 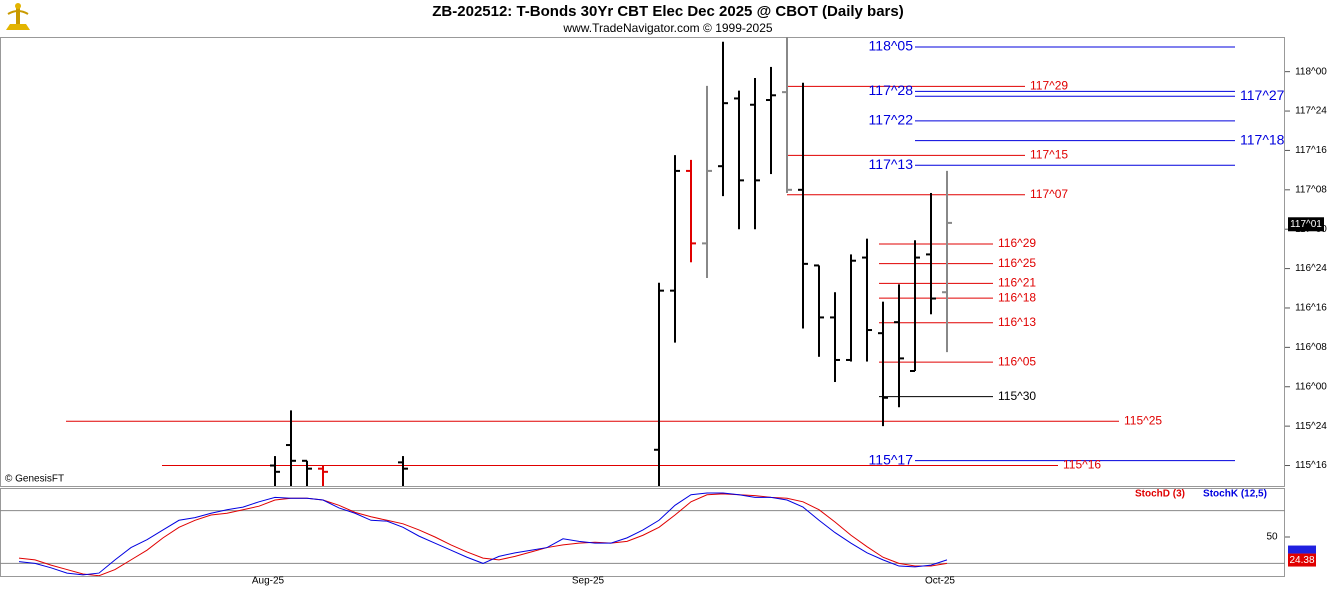 What do you see at coordinates (1311, 189) in the screenshot?
I see `y-tick-label: 117^08` at bounding box center [1311, 189].